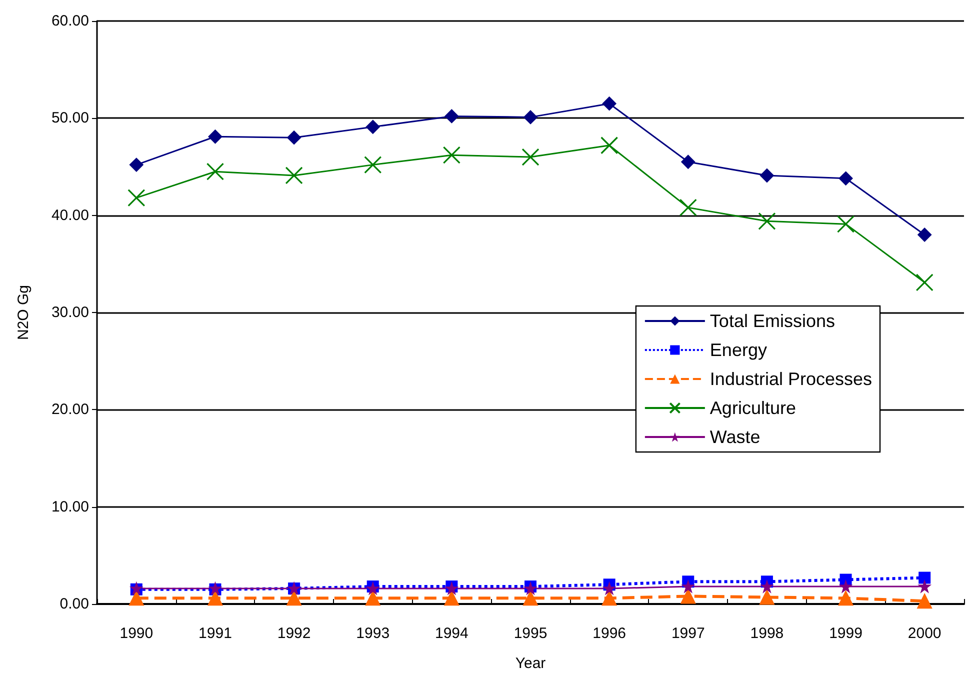  I want to click on legend-label: Total Emissions, so click(772, 321).